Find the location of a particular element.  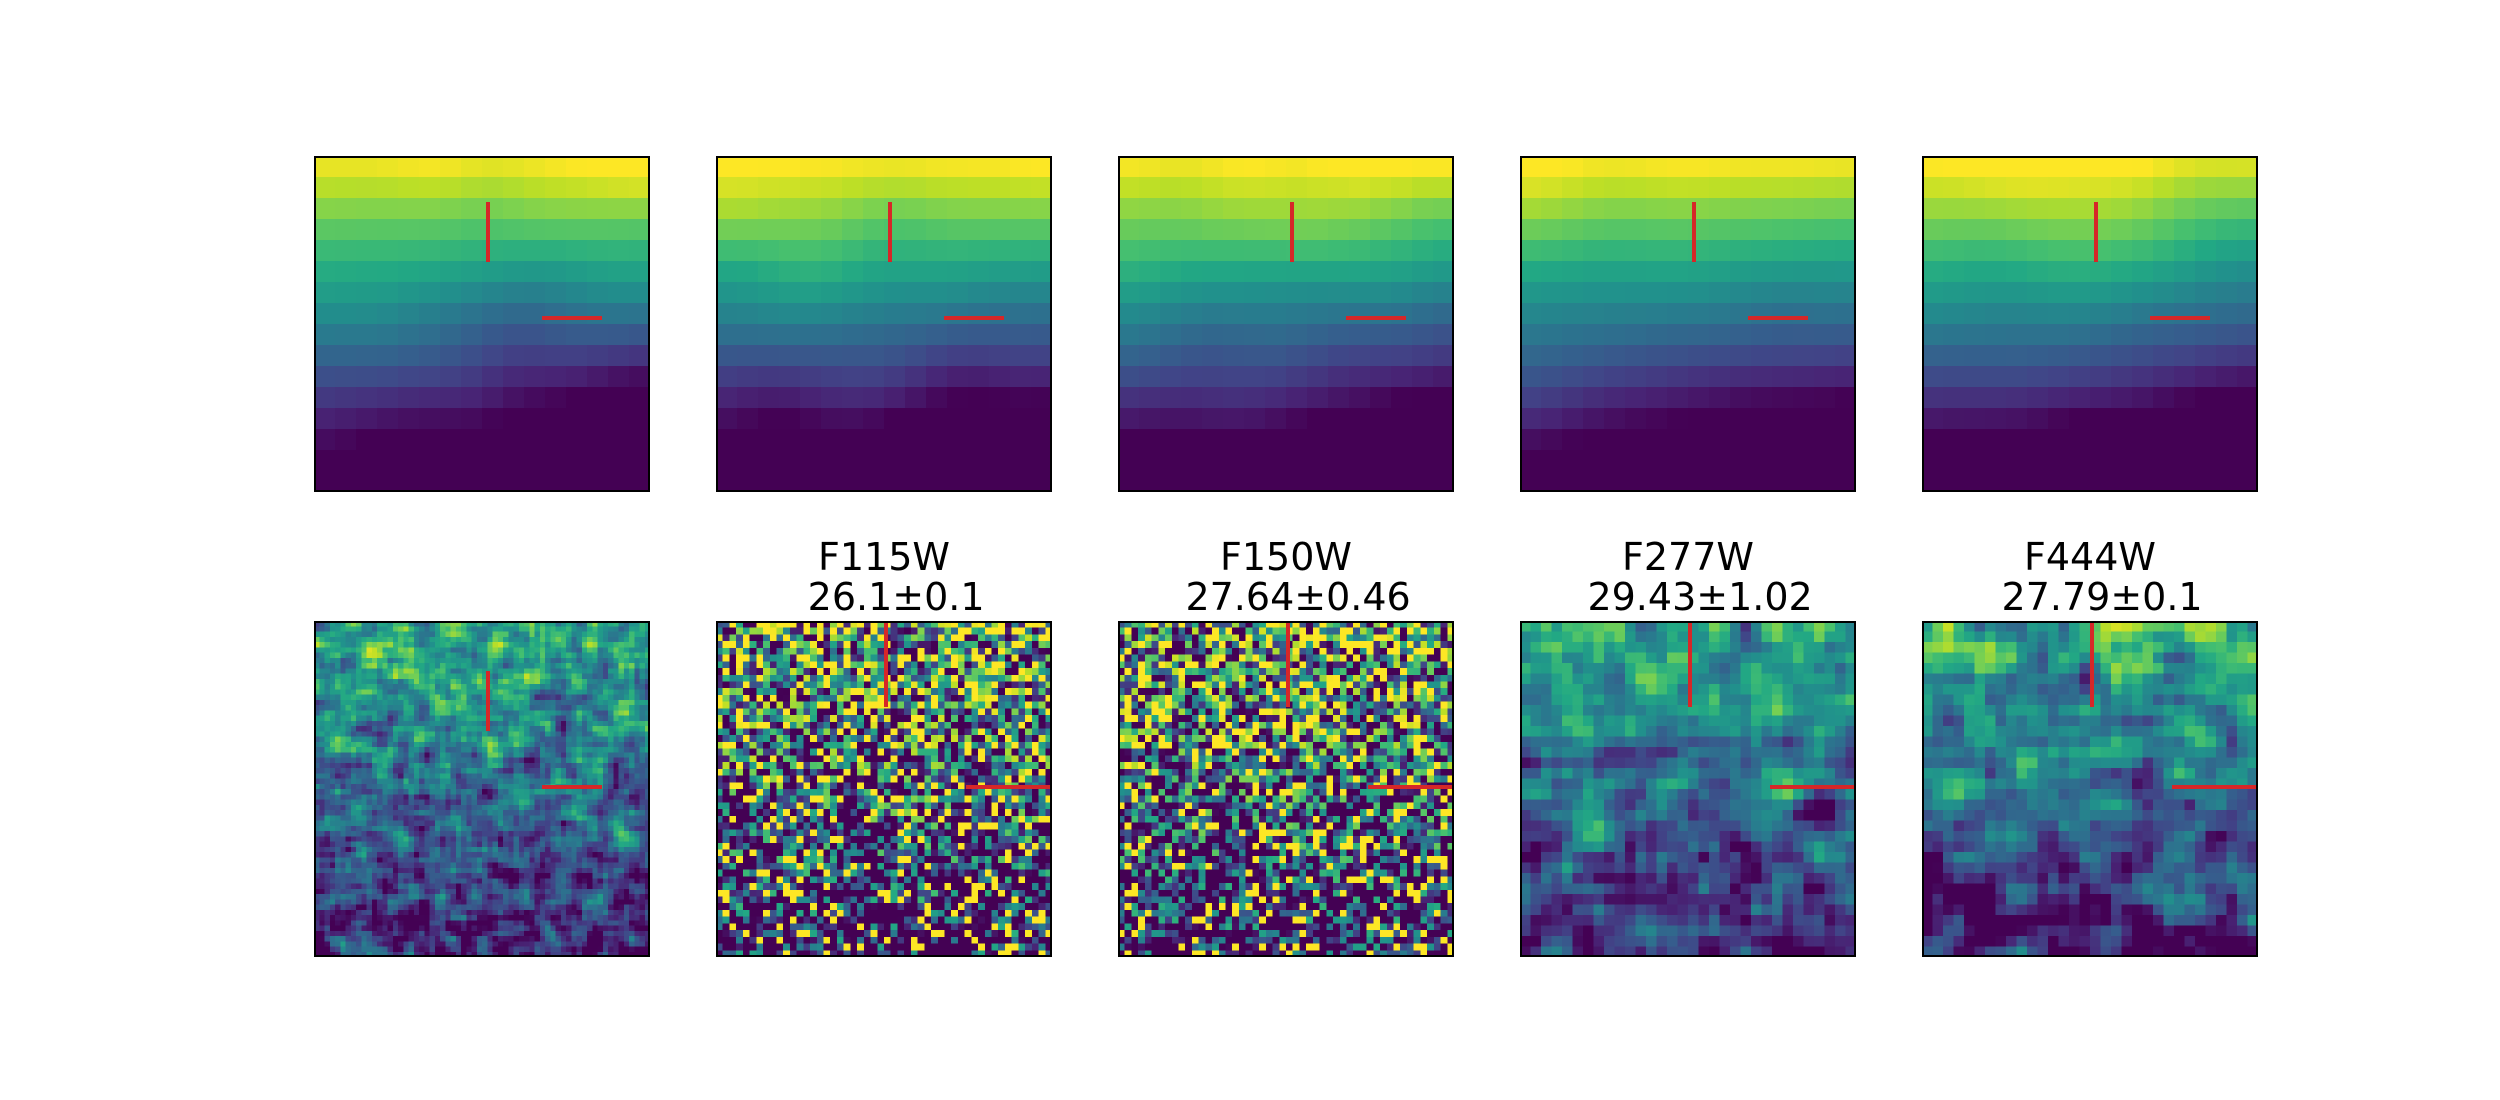

panel-bottom-f277w is located at coordinates (1688, 789).